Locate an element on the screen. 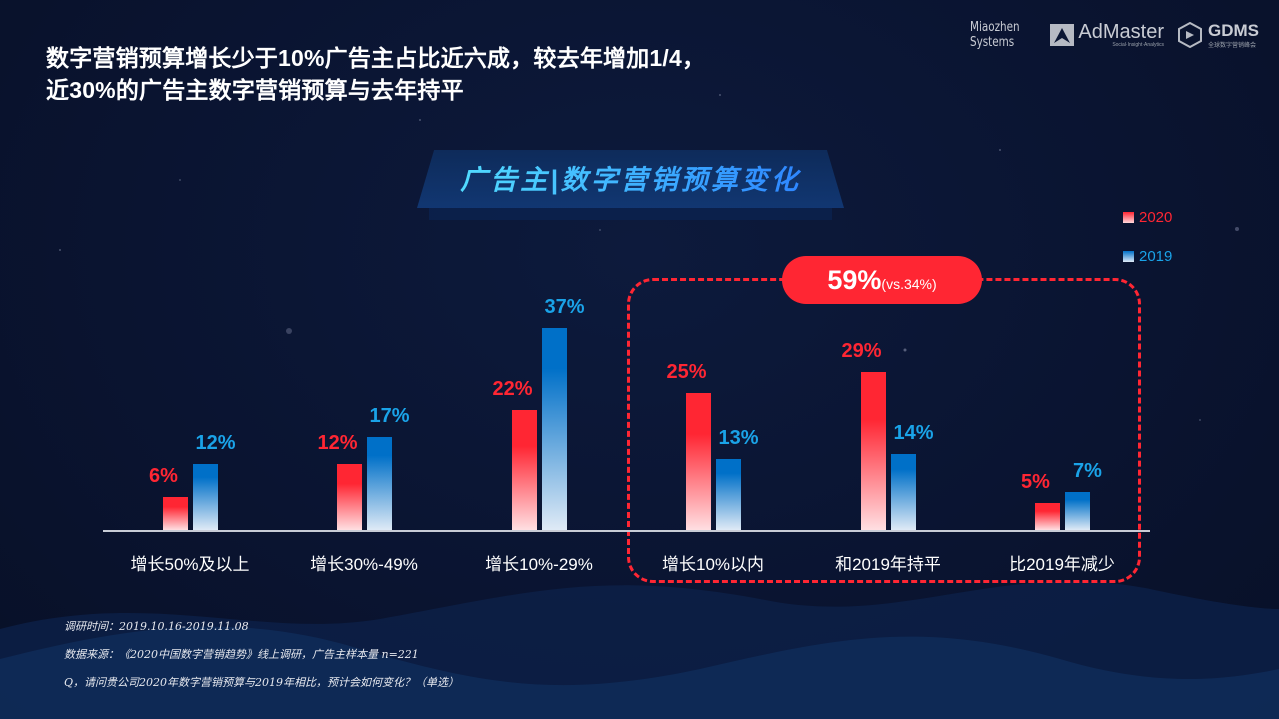  footnote-data-source: 数据来源：《2020中国数字营销趋势》线上调研，广告主样本量 n=221 is located at coordinates (241, 654).